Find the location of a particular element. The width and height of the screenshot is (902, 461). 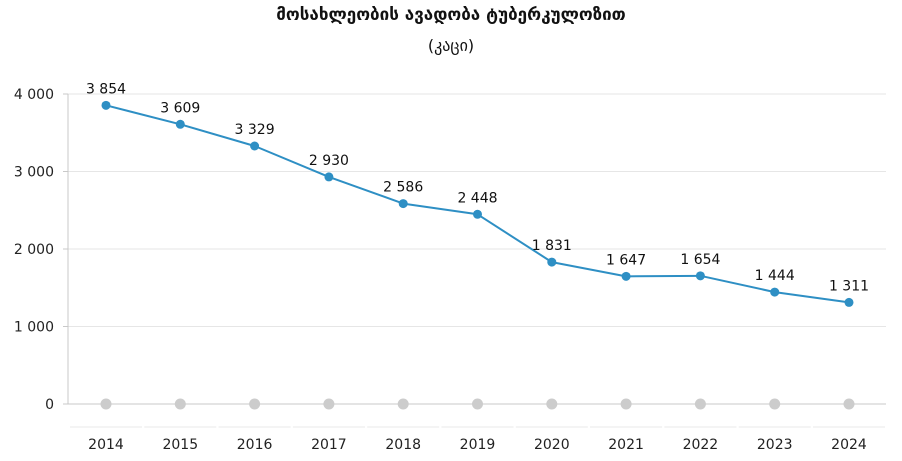

chart-subtitle: (კაცი) is located at coordinates (451, 45).